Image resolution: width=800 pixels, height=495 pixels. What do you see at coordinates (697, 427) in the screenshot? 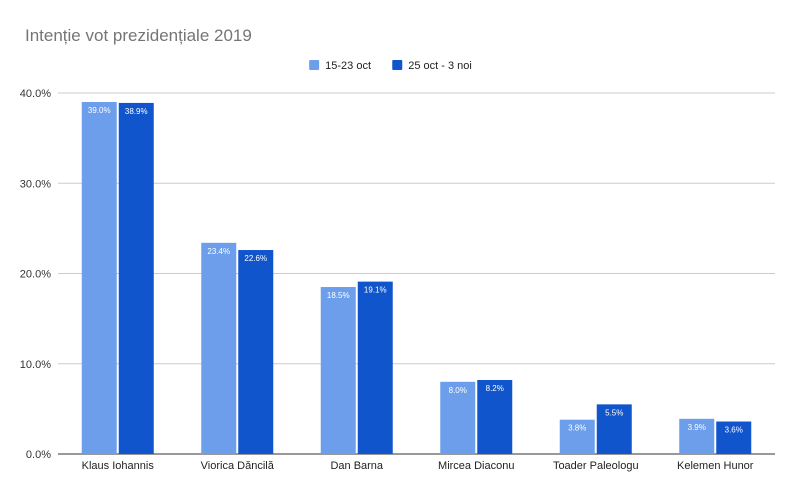
I see `bar-data-label: 3.9%` at bounding box center [697, 427].